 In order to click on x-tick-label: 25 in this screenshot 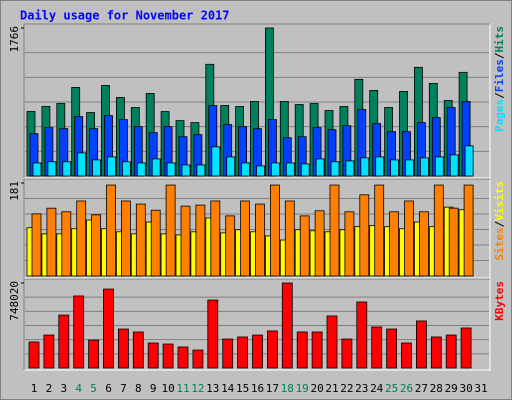, I will do `click(391, 388)`.